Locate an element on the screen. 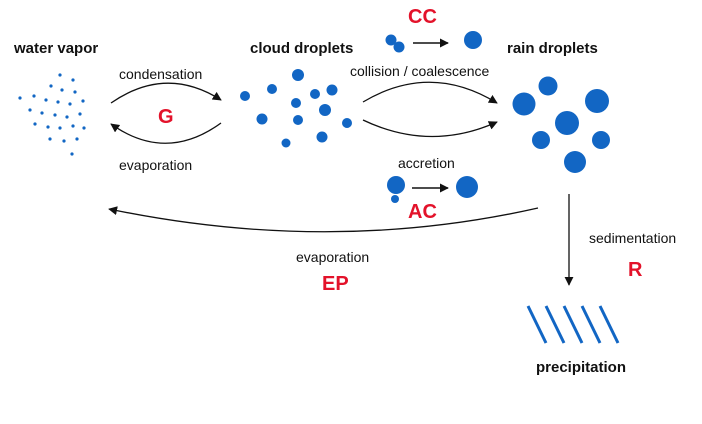 The image size is (702, 424). evaporation-cloud-label: evaporation is located at coordinates (156, 165).